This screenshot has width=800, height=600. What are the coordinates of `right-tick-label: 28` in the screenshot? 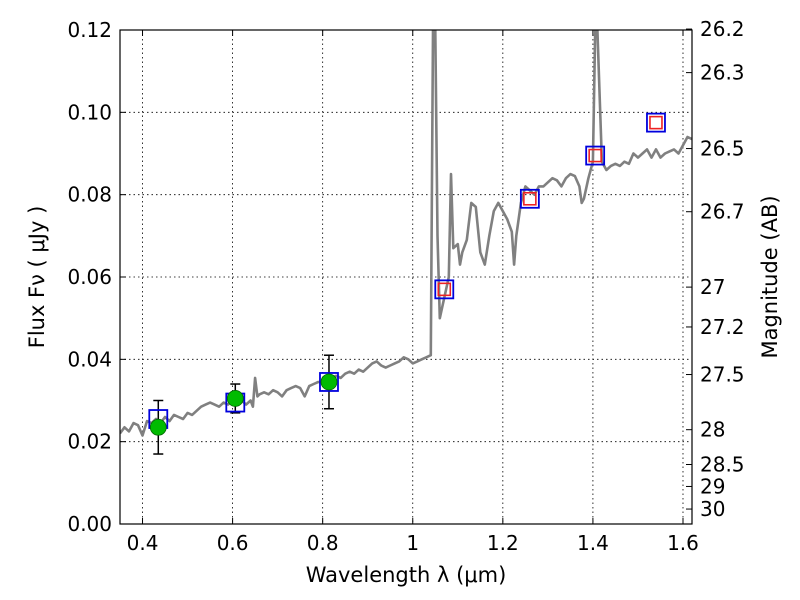 It's located at (712, 430).